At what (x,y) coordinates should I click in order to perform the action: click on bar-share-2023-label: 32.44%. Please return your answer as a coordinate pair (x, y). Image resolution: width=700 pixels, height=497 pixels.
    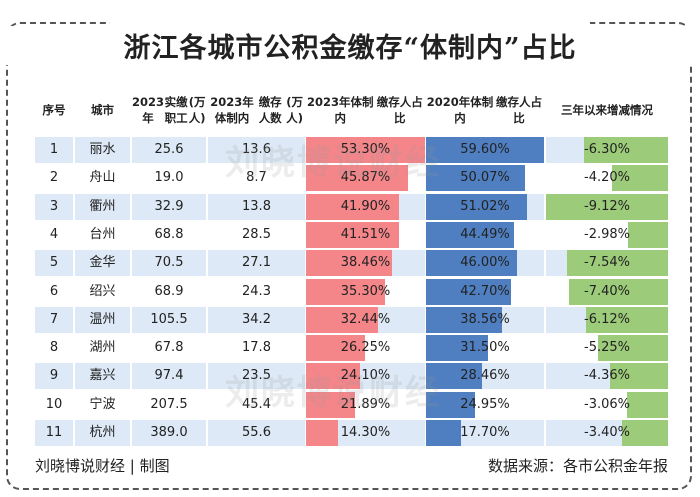
    Looking at the image, I should click on (365, 319).